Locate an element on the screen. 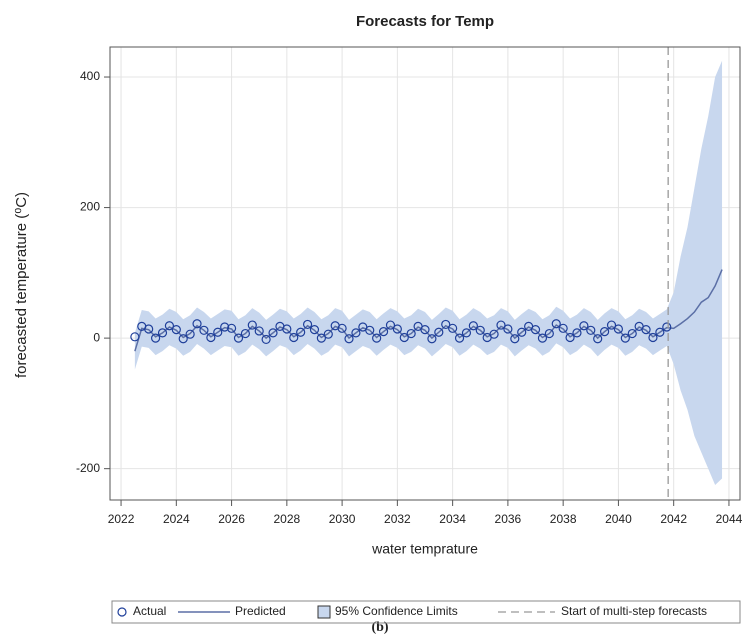 Image resolution: width=749 pixels, height=642 pixels. legend-label: Predicted is located at coordinates (260, 611).